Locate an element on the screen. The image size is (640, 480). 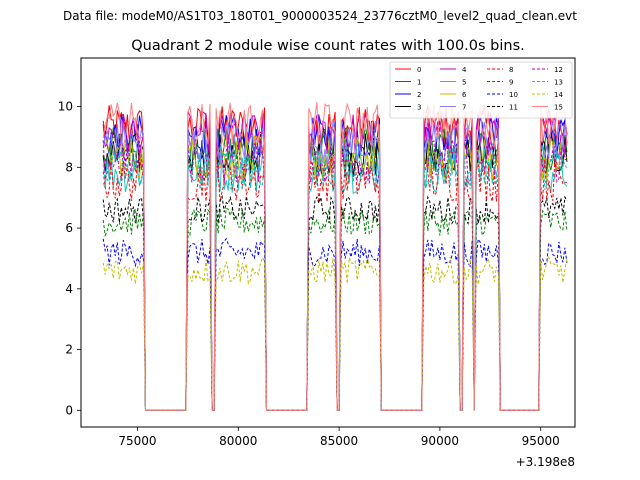
y-axis: 0 2 4 6 8 10 is located at coordinates (69, 258).